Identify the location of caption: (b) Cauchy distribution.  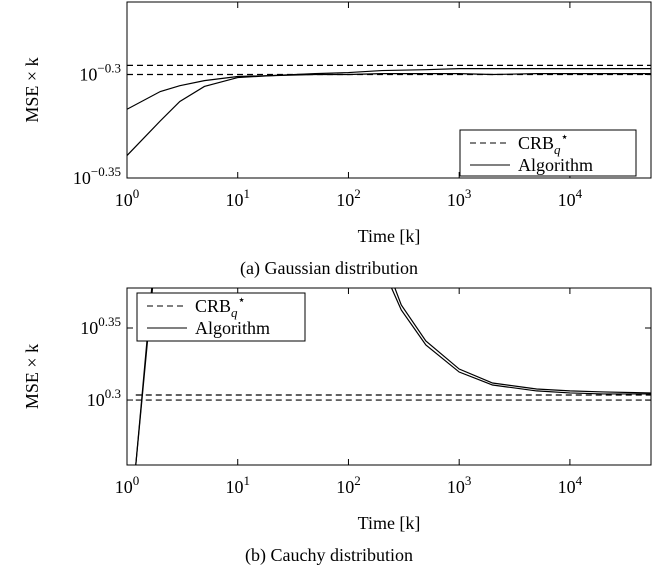
(329, 555).